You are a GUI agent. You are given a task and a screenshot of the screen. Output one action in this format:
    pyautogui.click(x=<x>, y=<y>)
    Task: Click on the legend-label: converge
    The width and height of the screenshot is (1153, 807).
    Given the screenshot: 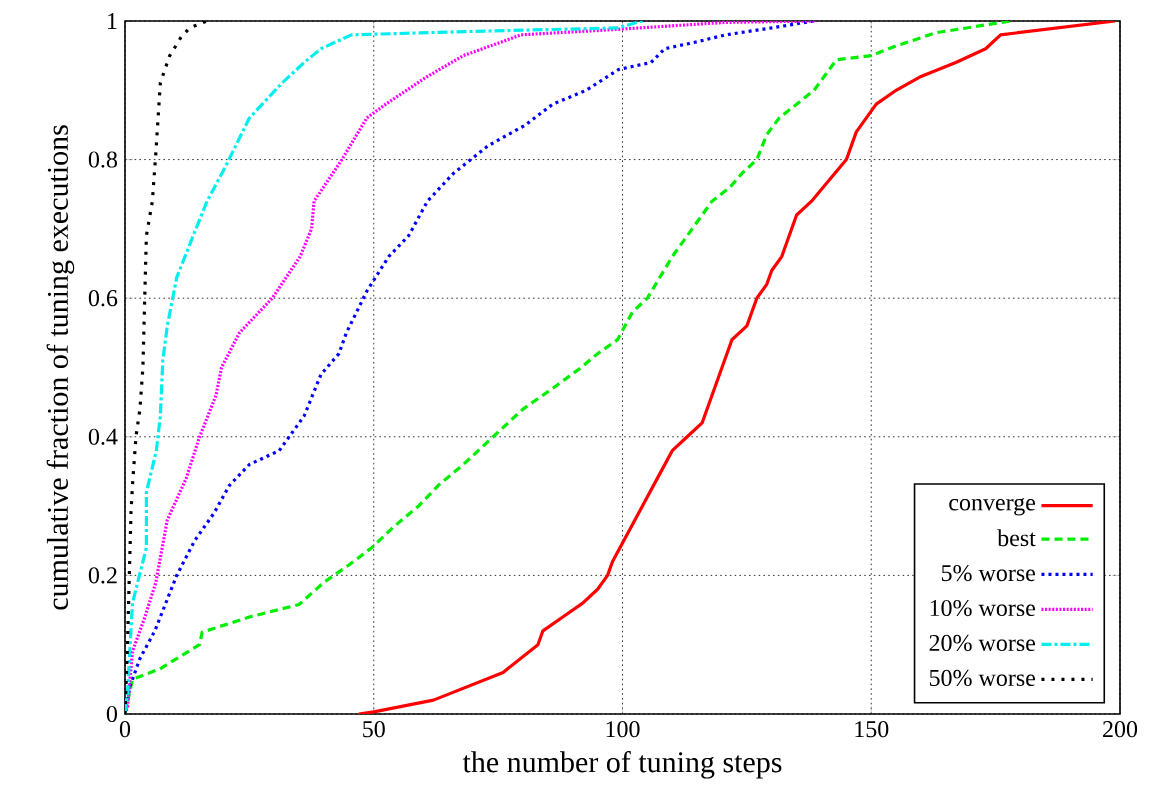 What is the action you would take?
    pyautogui.click(x=992, y=506)
    